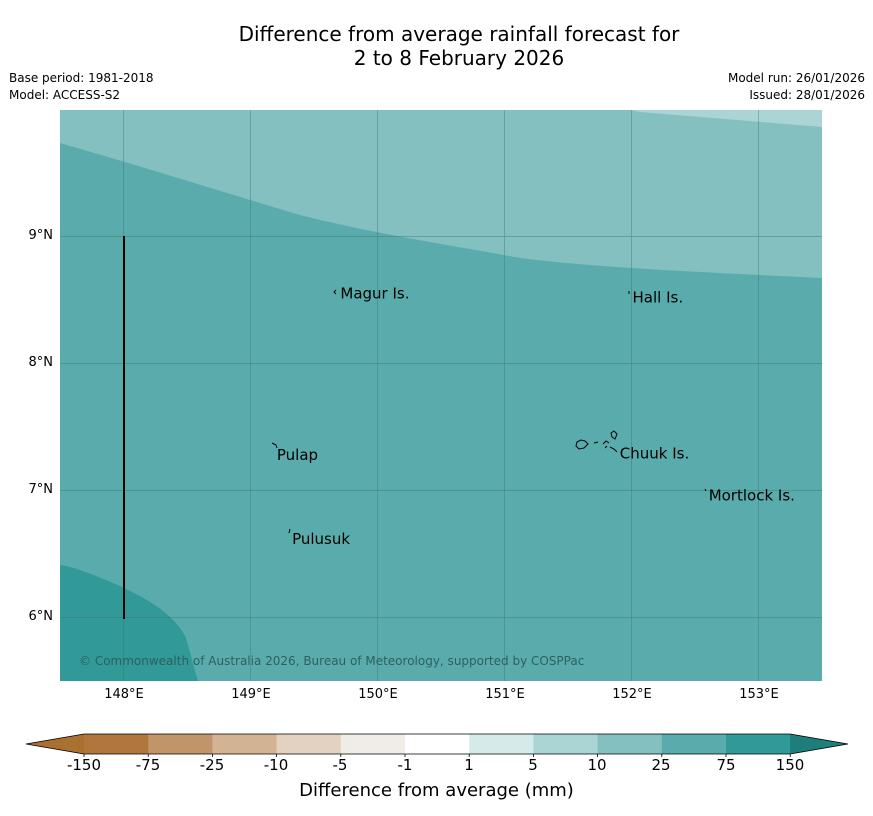 This screenshot has height=816, width=873. I want to click on island-pulap, so click(274, 445).